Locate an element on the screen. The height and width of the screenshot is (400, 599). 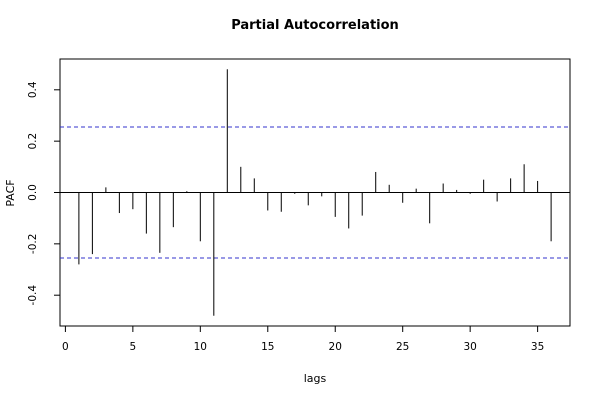
y-axis-label: PACF is located at coordinates (10, 192).